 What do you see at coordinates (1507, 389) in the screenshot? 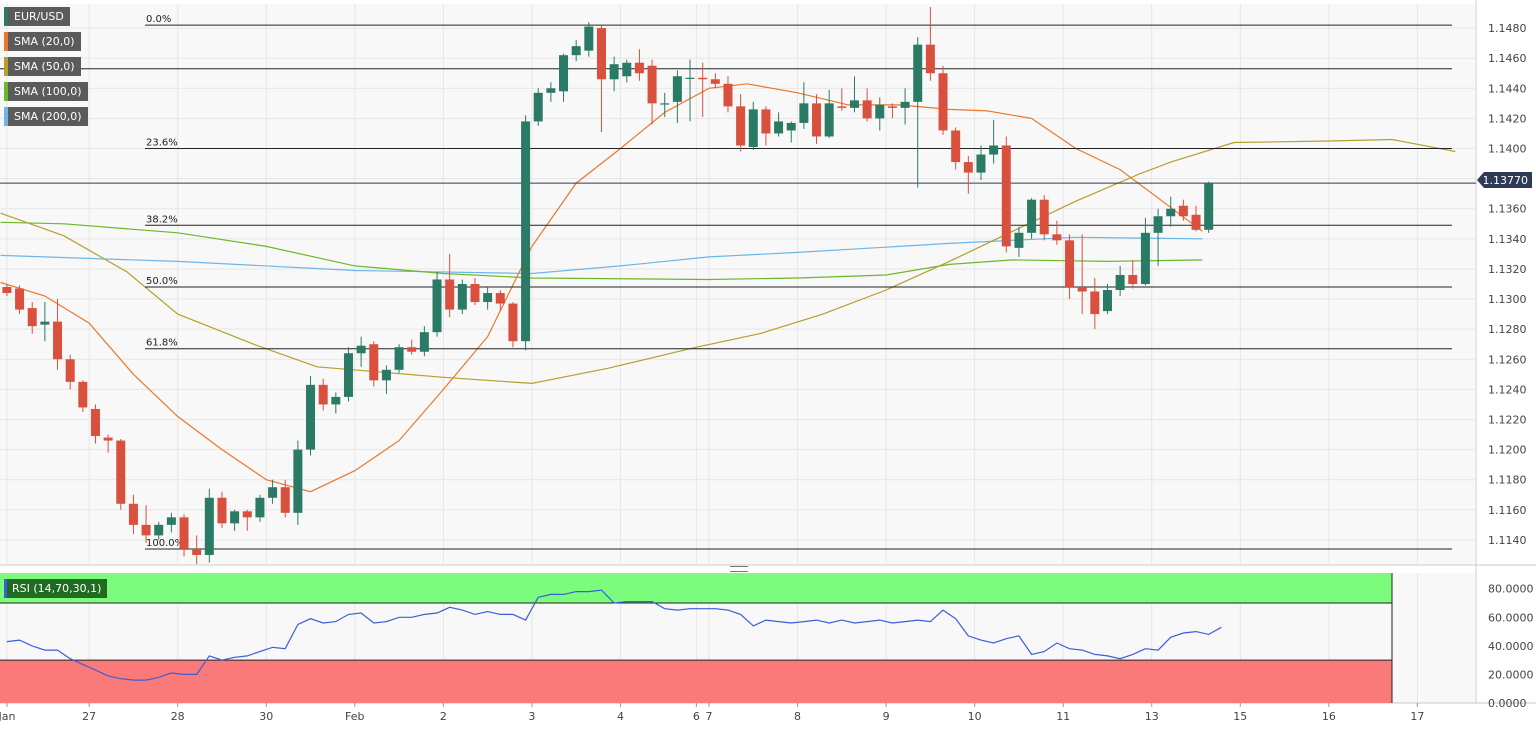
I see `price-tick-label: 1.1240` at bounding box center [1507, 389].